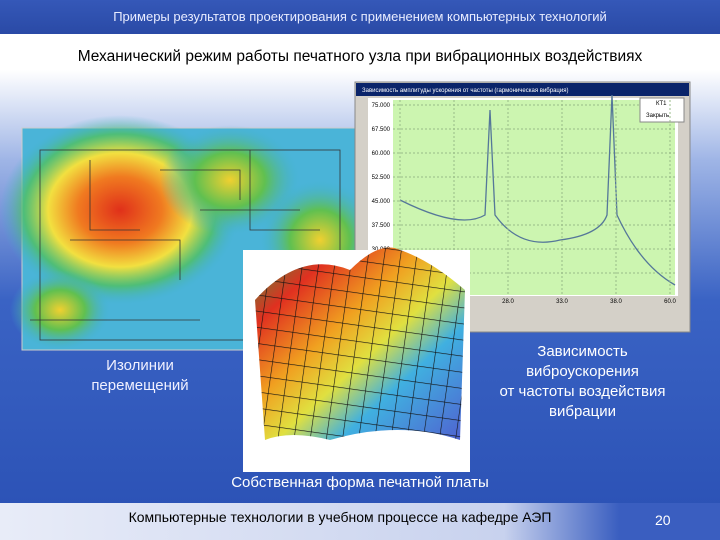 The width and height of the screenshot is (720, 540). What do you see at coordinates (381, 226) in the screenshot?
I see `y-tick-label: 37.500` at bounding box center [381, 226].